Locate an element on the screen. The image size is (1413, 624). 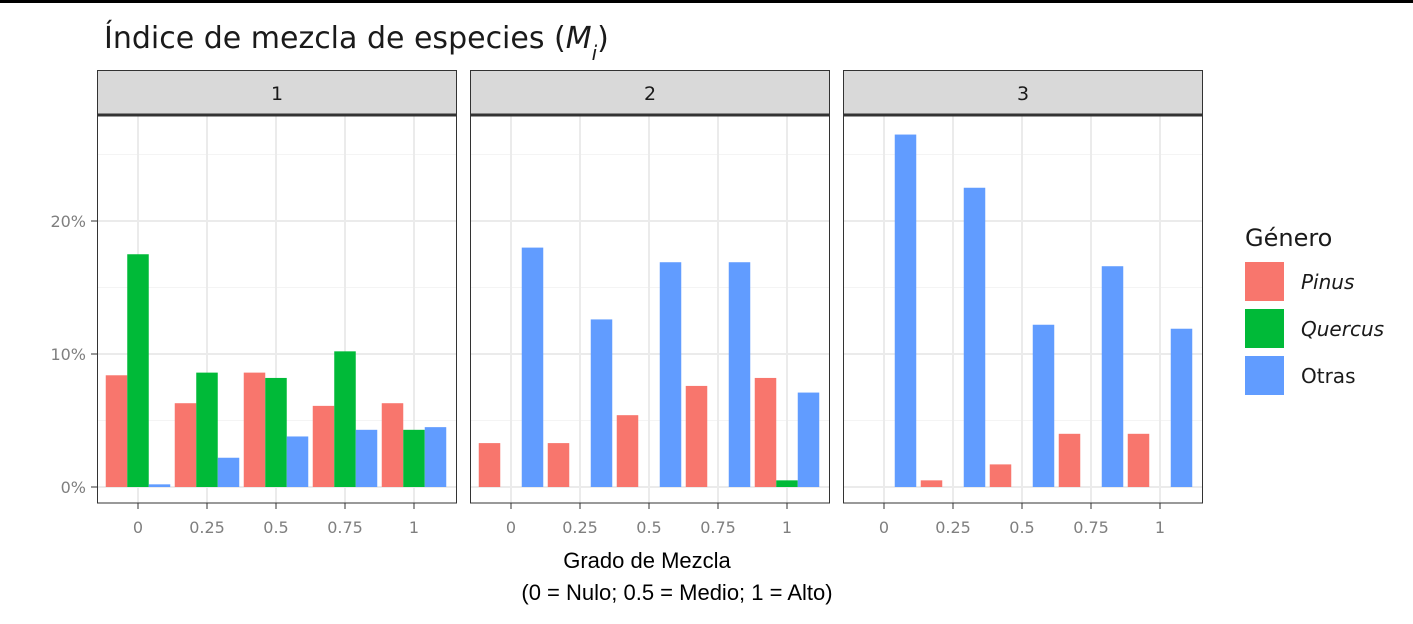
x-axis-title: Grado de Mezcla is located at coordinates (647, 560).